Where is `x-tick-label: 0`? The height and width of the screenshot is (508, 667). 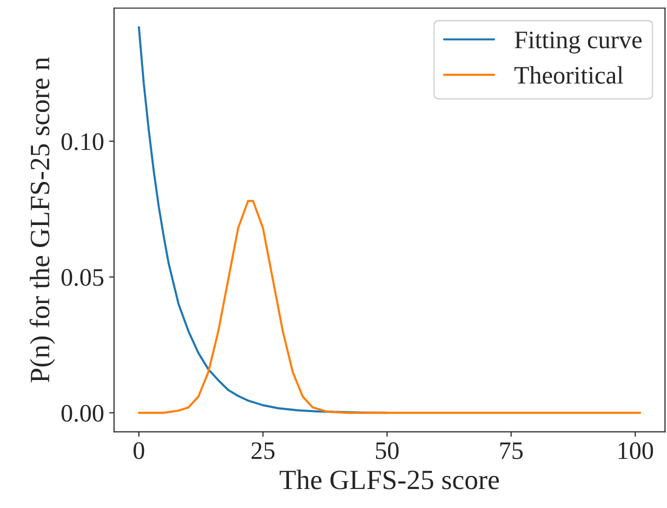 x-tick-label: 0 is located at coordinates (139, 451).